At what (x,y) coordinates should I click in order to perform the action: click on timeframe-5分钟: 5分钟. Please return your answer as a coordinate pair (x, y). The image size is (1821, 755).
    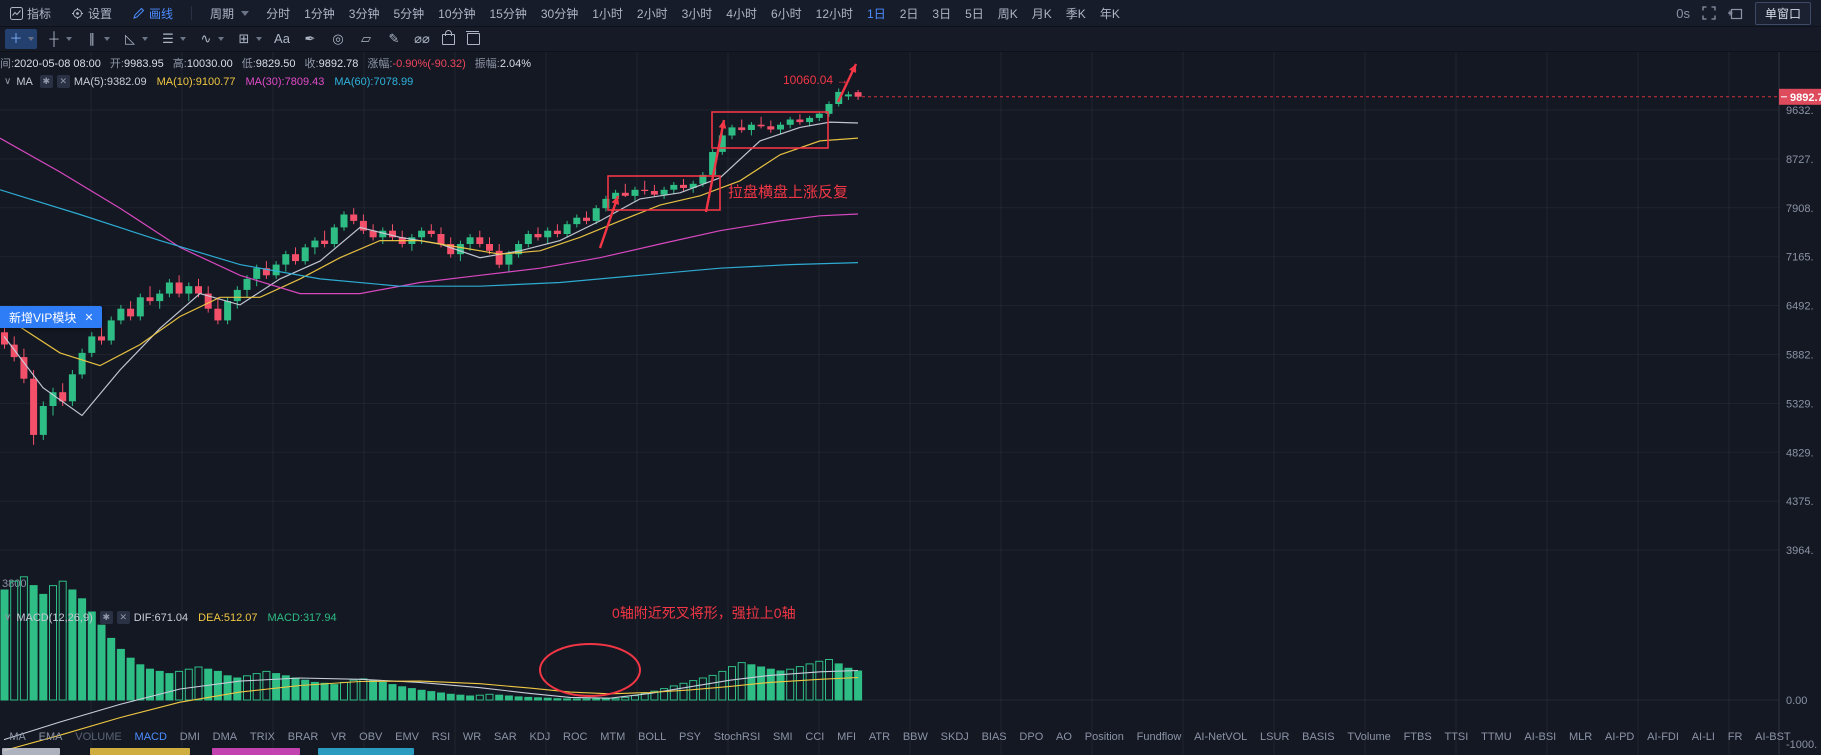
    Looking at the image, I should click on (409, 13).